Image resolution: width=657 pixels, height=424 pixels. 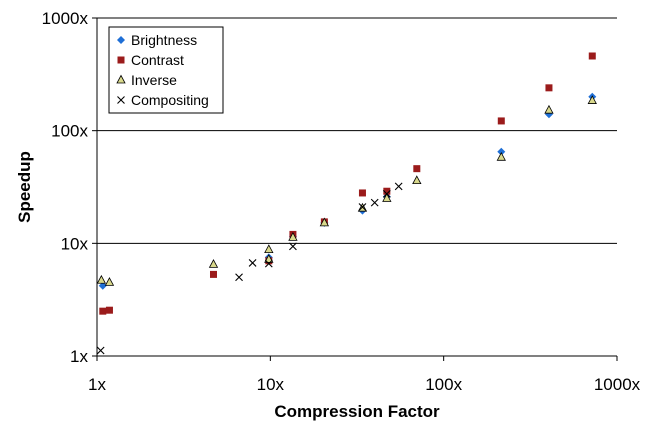 I want to click on y-tick-label: 1000x, so click(x=65, y=18).